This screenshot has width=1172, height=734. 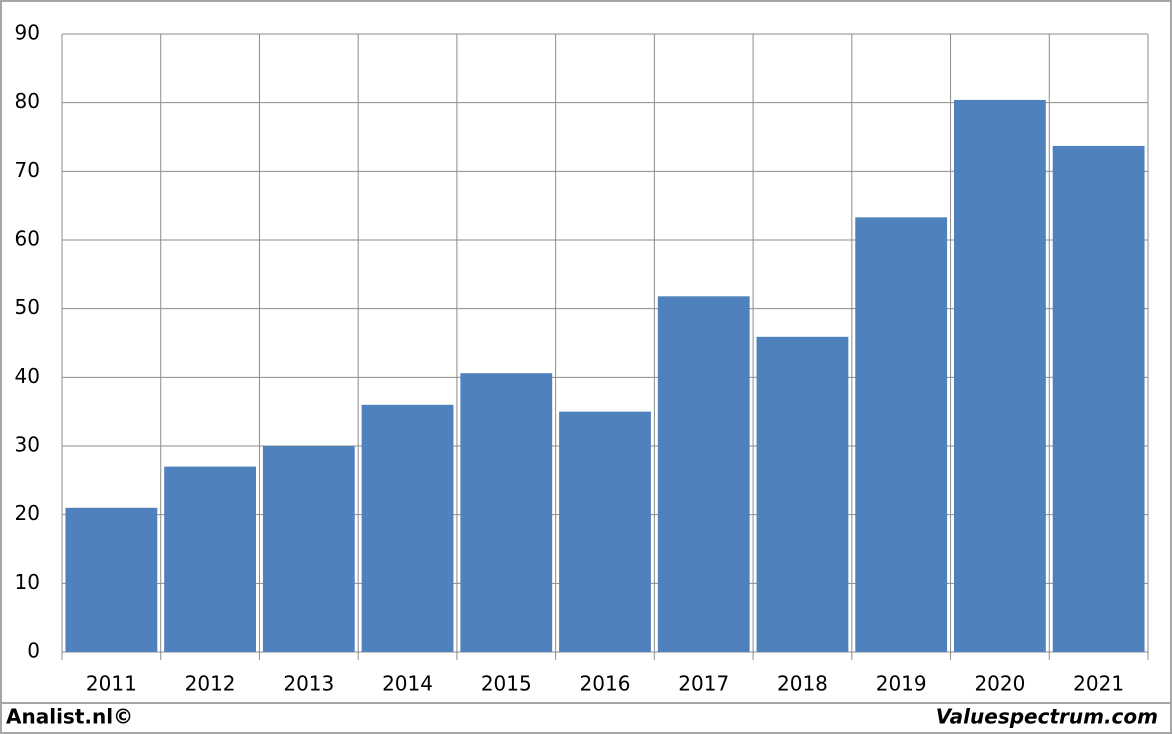 What do you see at coordinates (210, 684) in the screenshot?
I see `x-tick-label: 2012` at bounding box center [210, 684].